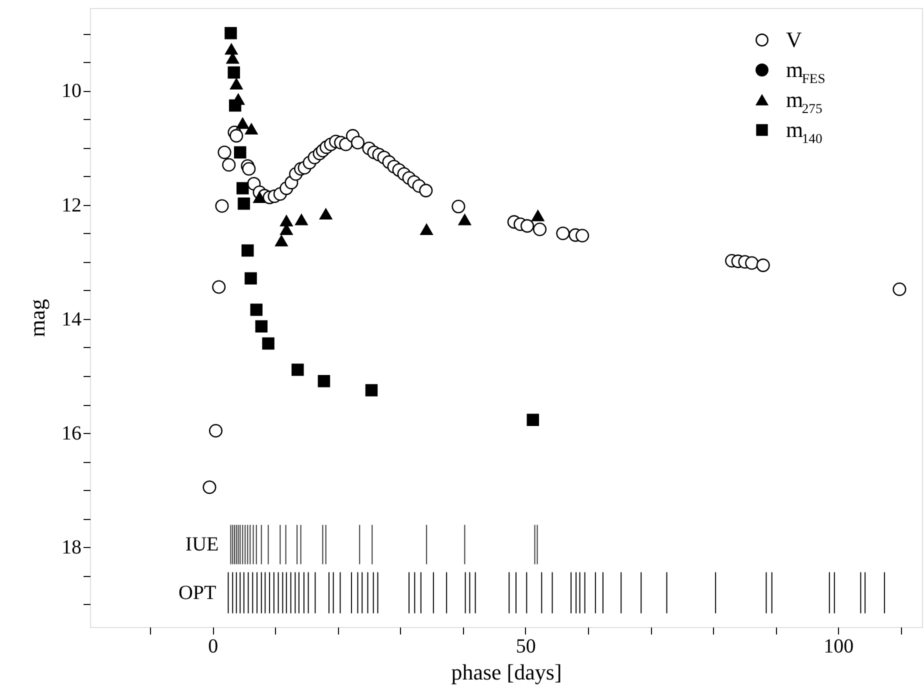 The image size is (924, 692). I want to click on x-tick-label: 50, so click(526, 647).